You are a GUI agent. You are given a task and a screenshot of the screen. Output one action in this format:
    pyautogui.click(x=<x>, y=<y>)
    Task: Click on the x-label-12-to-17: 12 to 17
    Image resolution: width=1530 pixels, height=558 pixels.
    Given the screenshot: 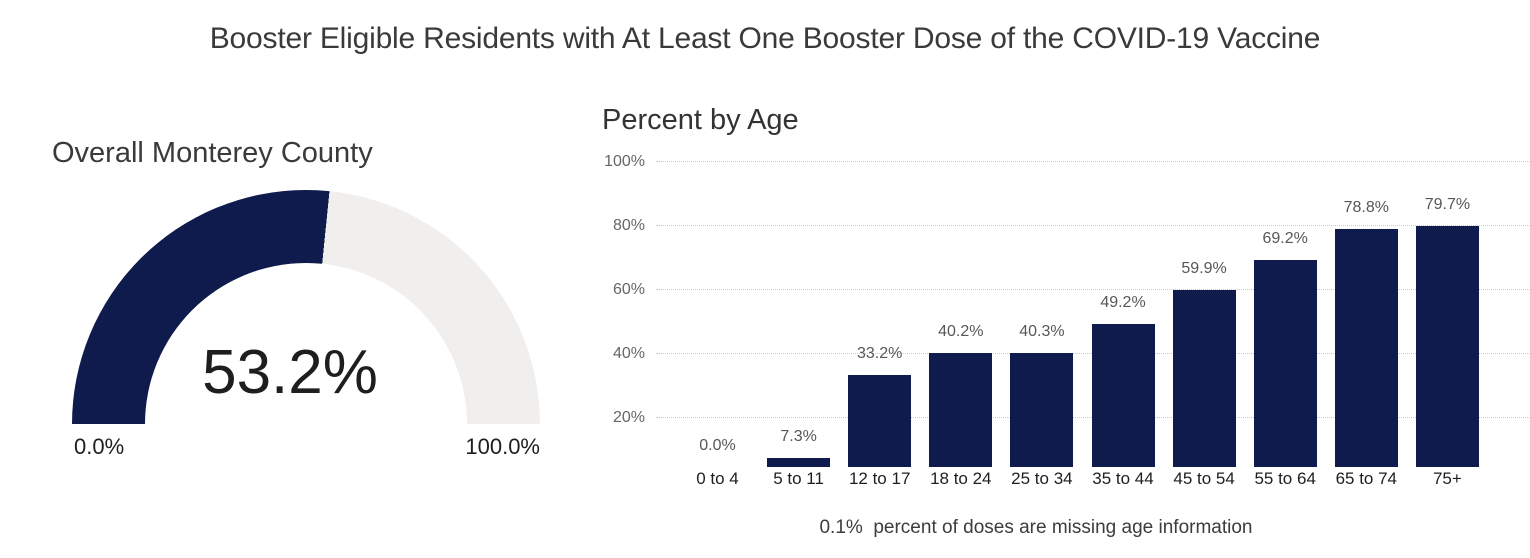 What is the action you would take?
    pyautogui.click(x=879, y=478)
    